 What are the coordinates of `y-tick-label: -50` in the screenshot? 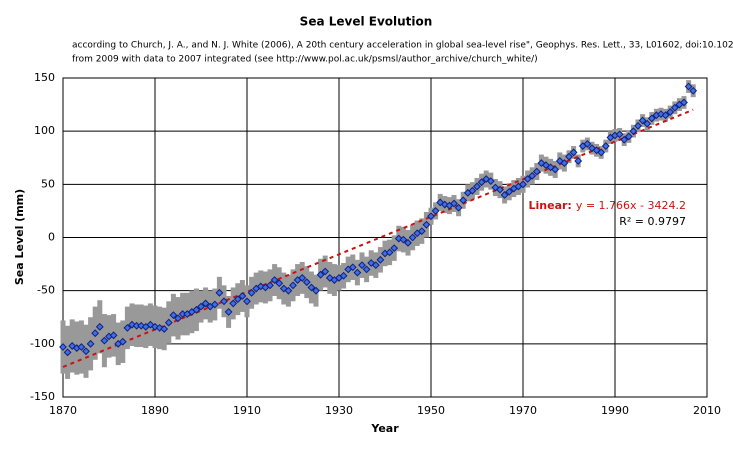 It's located at (46, 290).